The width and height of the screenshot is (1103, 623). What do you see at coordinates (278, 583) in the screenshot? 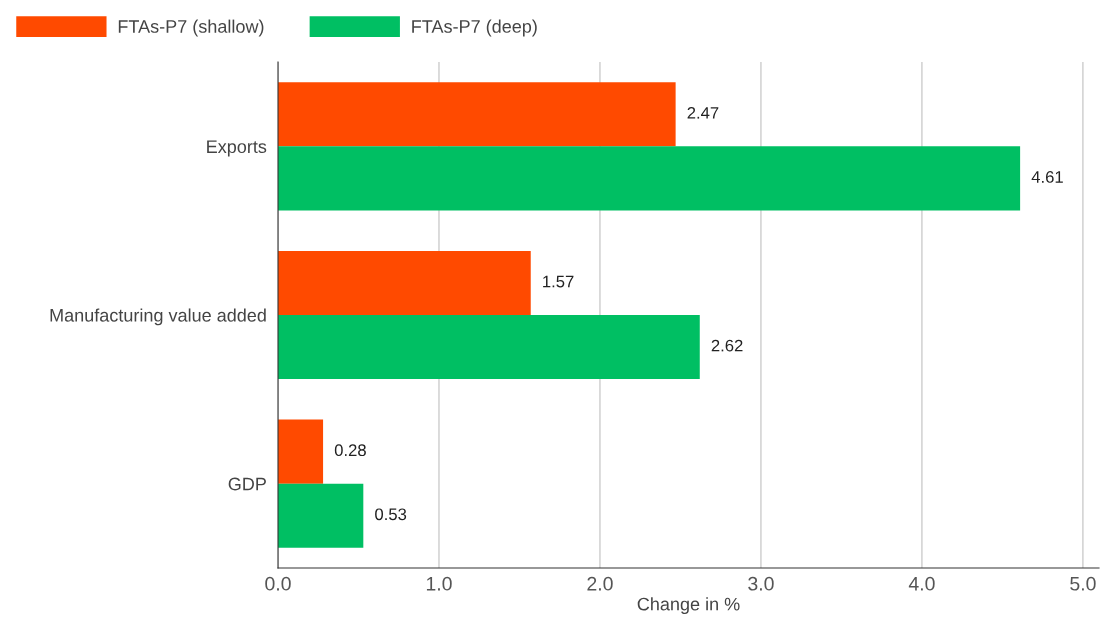
I see `x-tick-label: 0.0` at bounding box center [278, 583].